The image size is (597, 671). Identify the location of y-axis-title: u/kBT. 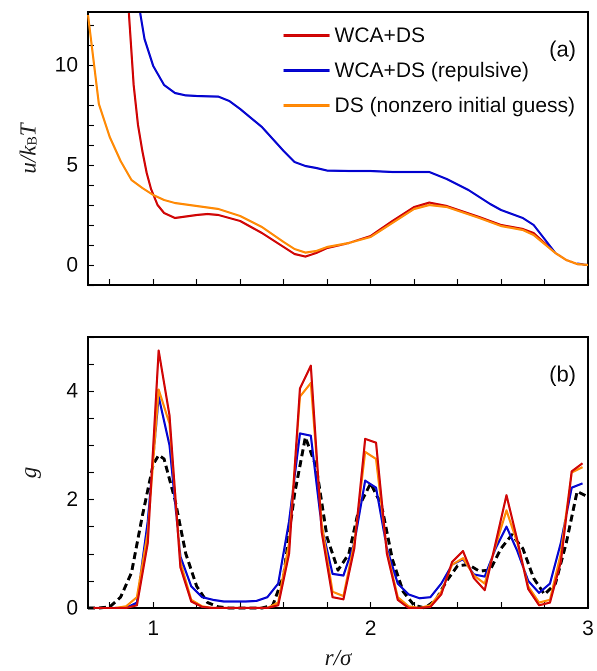
(28, 147).